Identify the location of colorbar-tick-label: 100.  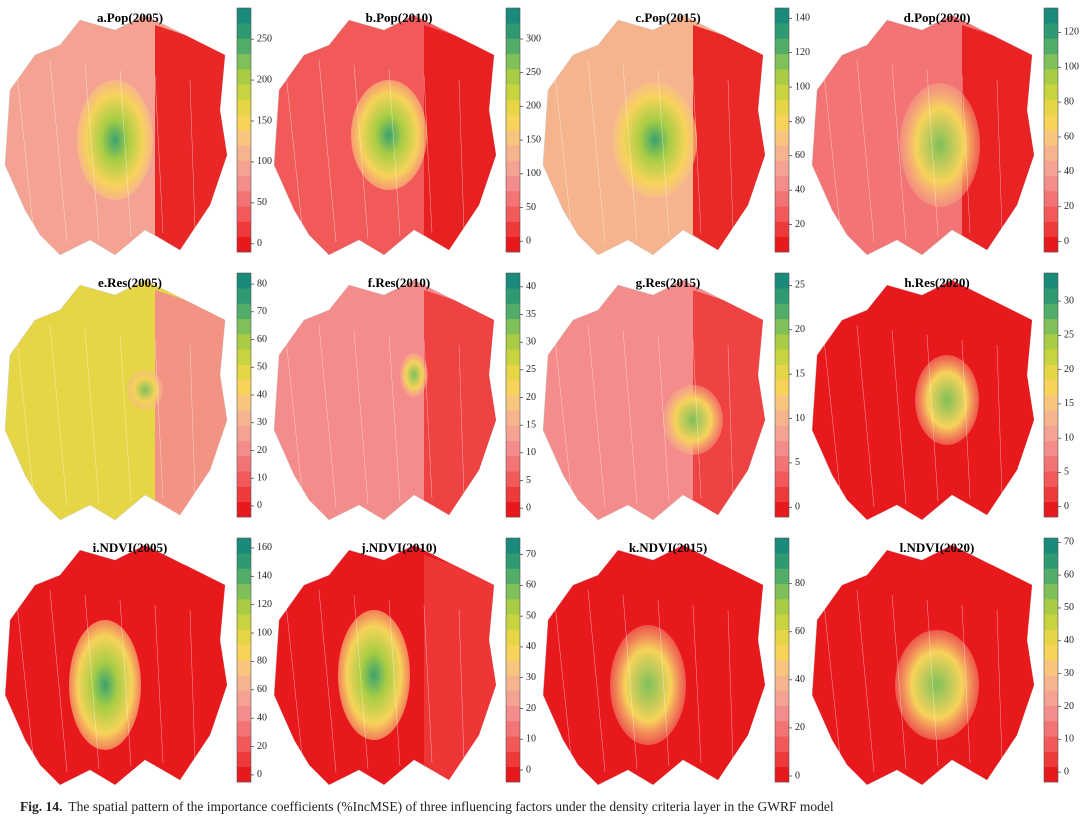
(264, 161).